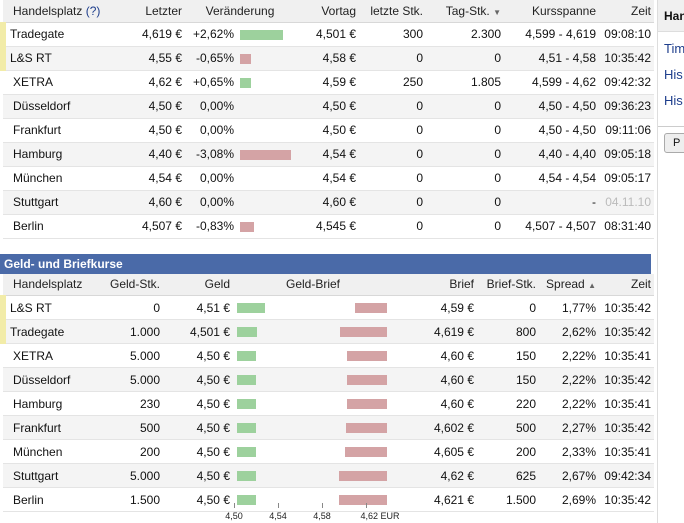 The image size is (684, 523). I want to click on col-brief-stk: Brief-Stk., so click(508, 284).